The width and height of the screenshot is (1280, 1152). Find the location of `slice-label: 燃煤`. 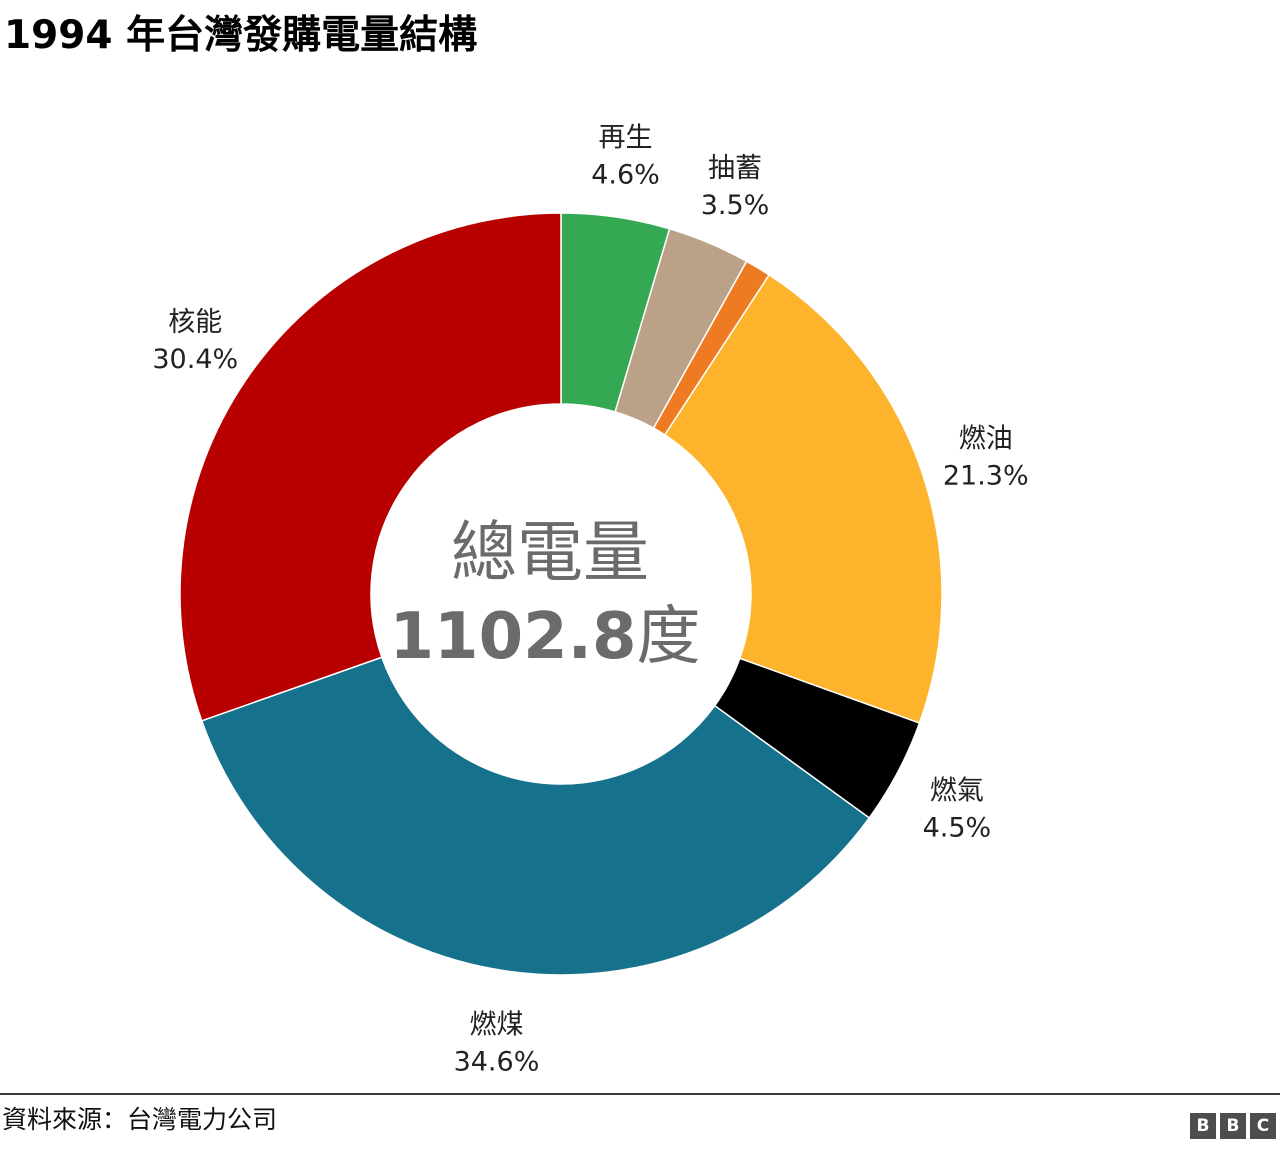

slice-label: 燃煤 is located at coordinates (496, 1024).